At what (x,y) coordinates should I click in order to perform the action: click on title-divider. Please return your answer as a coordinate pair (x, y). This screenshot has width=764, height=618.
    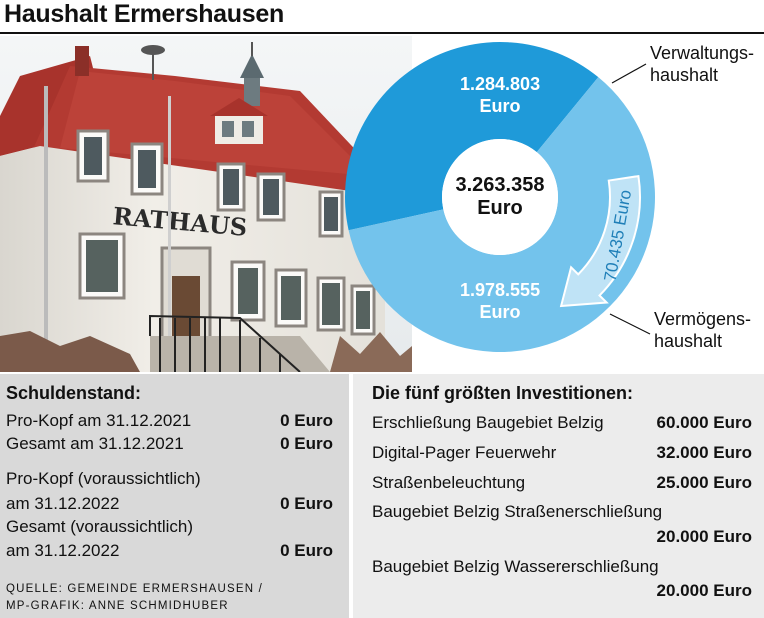
    Looking at the image, I should click on (382, 33).